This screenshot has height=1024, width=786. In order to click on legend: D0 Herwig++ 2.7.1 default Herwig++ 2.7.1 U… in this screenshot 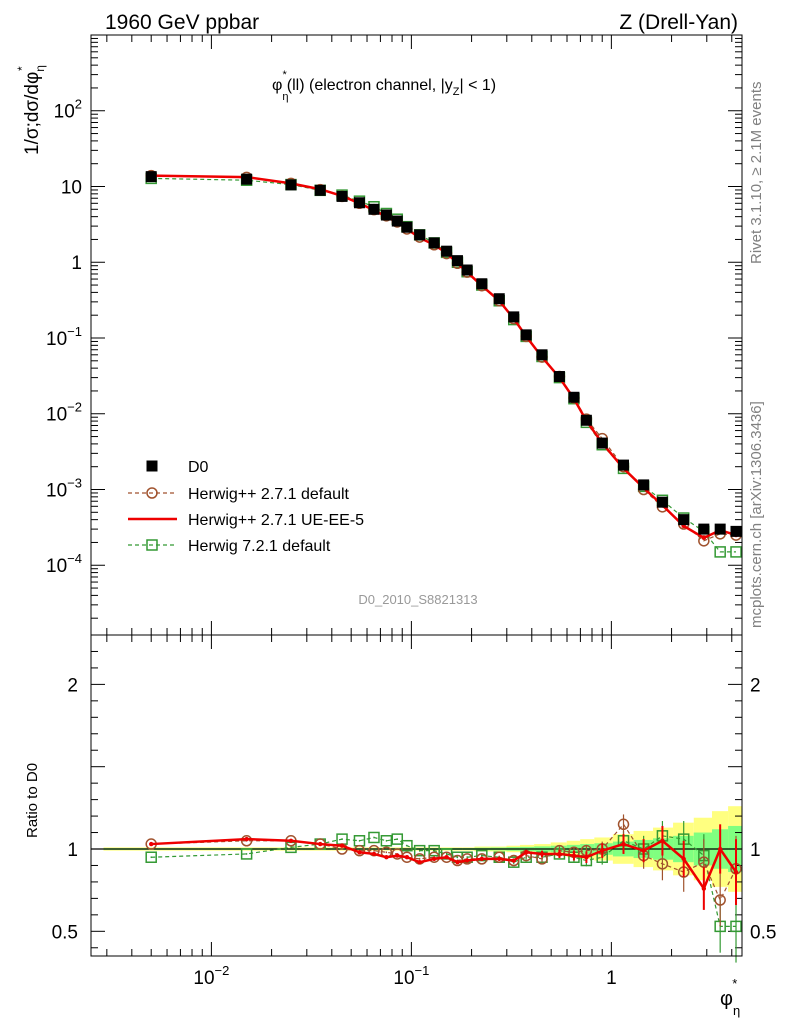, I will do `click(246, 507)`.